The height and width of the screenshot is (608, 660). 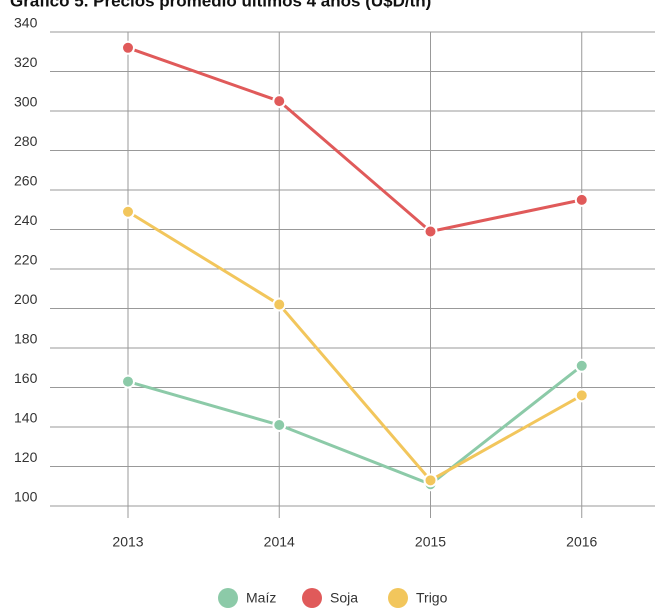 What do you see at coordinates (26, 220) in the screenshot?
I see `y-tick-label: 240` at bounding box center [26, 220].